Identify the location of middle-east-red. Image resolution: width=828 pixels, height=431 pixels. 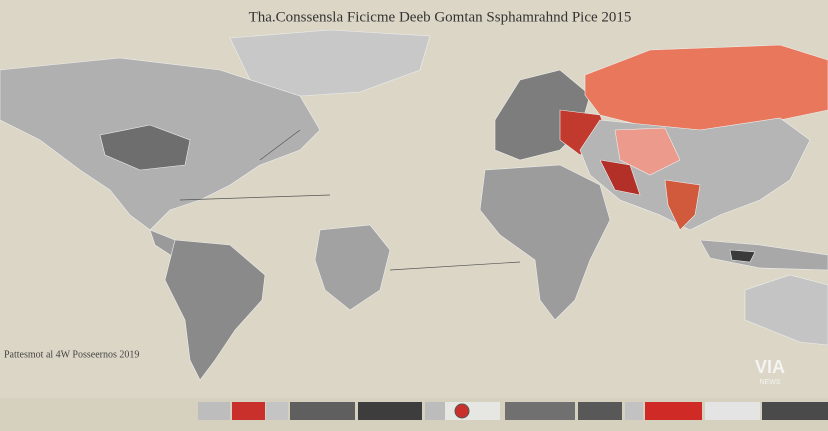
(620, 177).